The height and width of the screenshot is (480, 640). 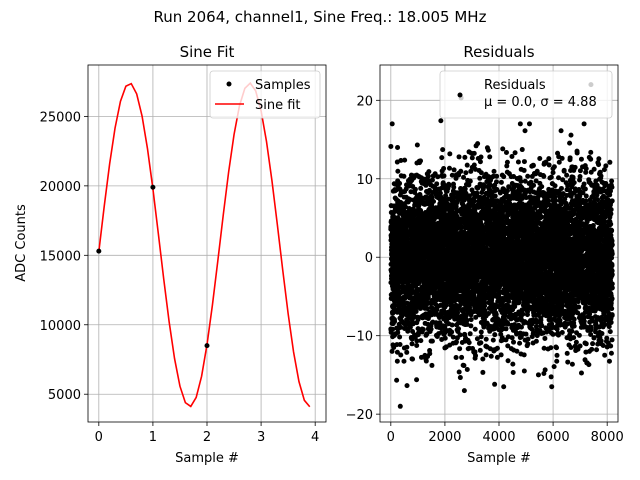 I want to click on legend-samples-label: Samples, so click(x=283, y=85).